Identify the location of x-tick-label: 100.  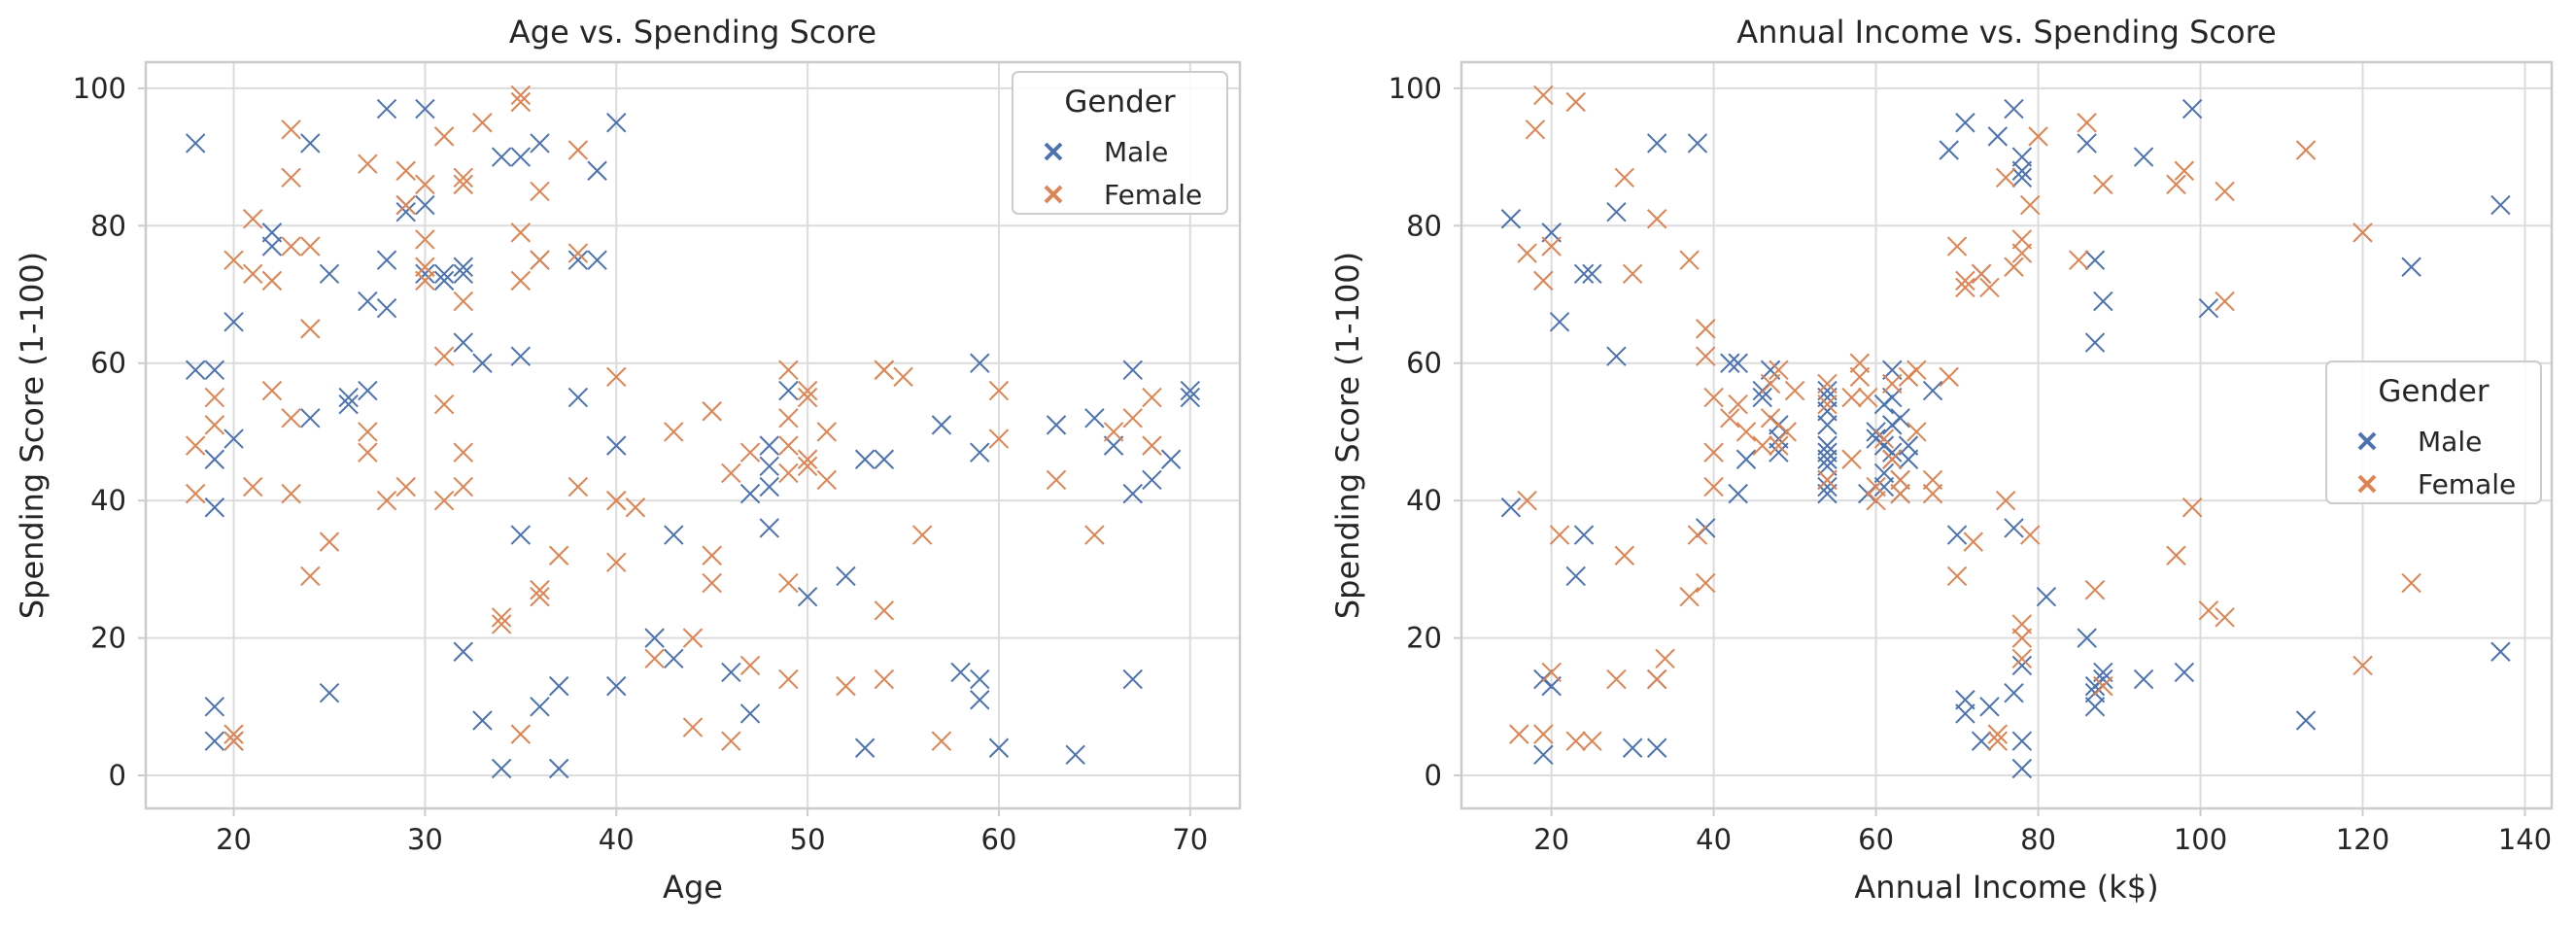
(2200, 839).